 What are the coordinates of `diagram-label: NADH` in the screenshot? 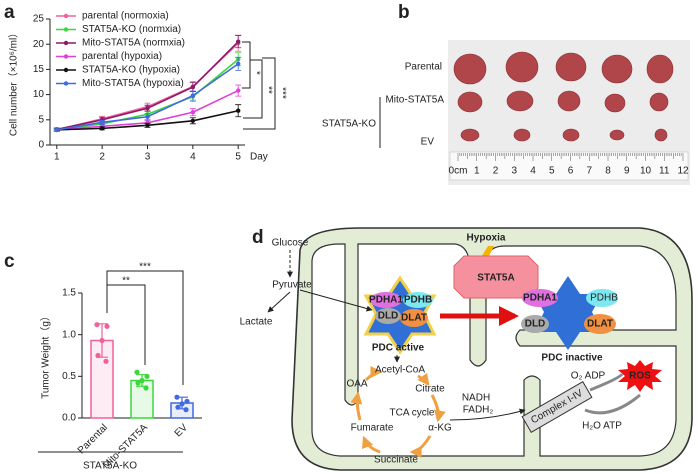 It's located at (476, 398).